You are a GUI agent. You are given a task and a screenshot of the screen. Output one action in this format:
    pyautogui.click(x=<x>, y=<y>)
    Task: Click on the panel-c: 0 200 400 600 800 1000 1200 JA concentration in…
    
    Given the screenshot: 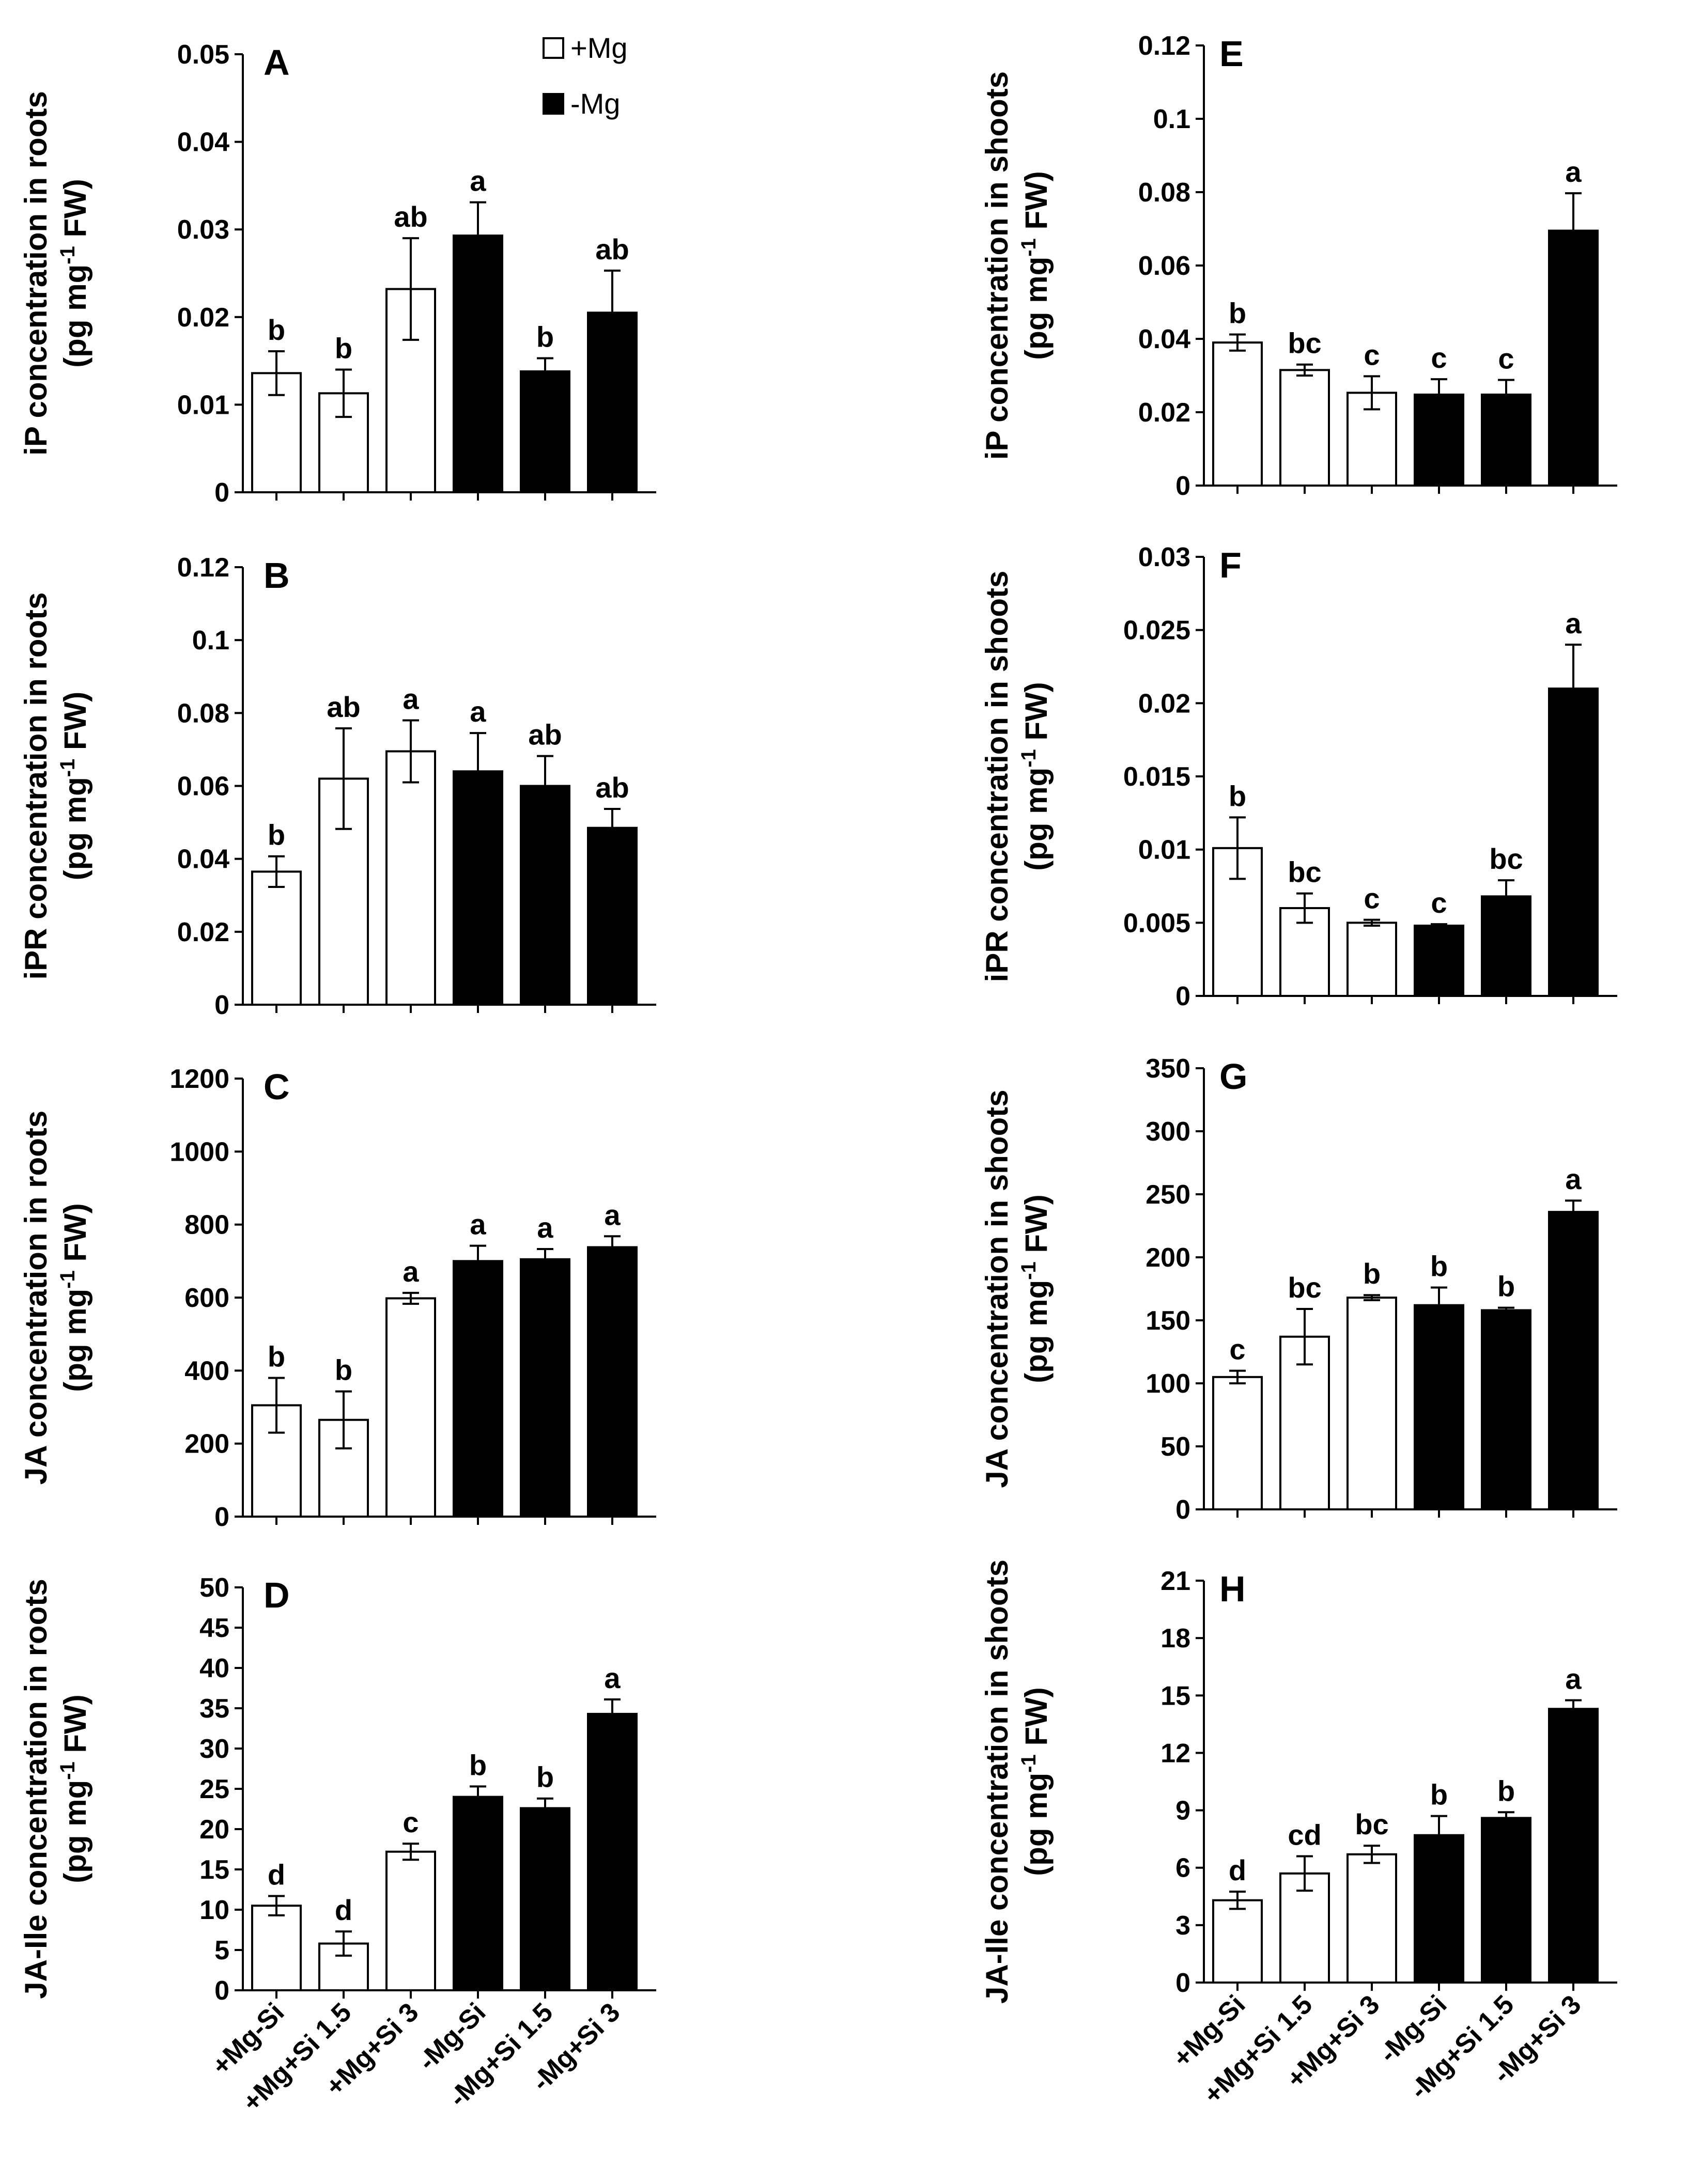 What is the action you would take?
    pyautogui.click(x=337, y=1298)
    